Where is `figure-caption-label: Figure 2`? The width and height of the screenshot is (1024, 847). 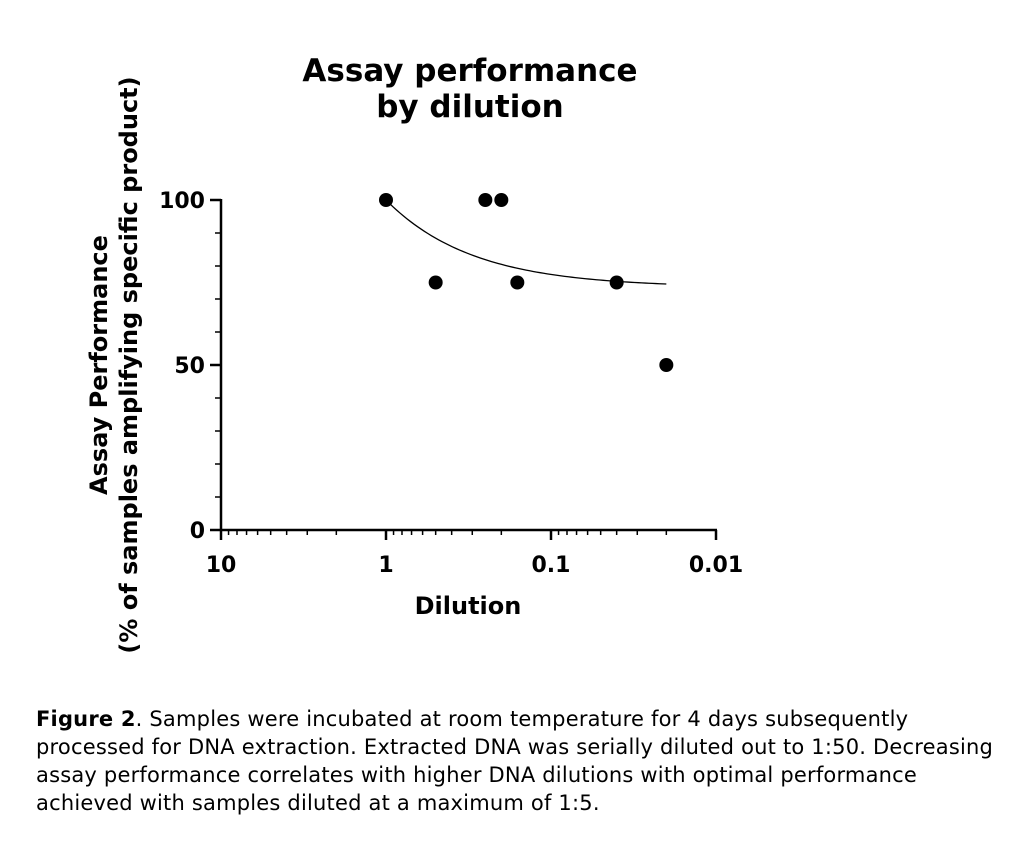
figure-caption-label: Figure 2 is located at coordinates (86, 719).